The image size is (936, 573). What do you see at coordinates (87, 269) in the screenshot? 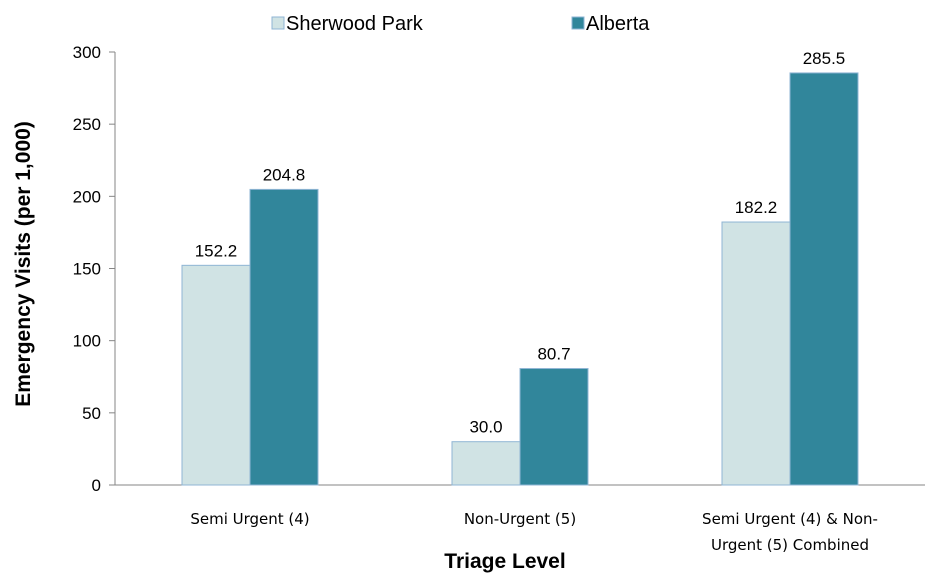
I see `y-tick-label: 150` at bounding box center [87, 269].